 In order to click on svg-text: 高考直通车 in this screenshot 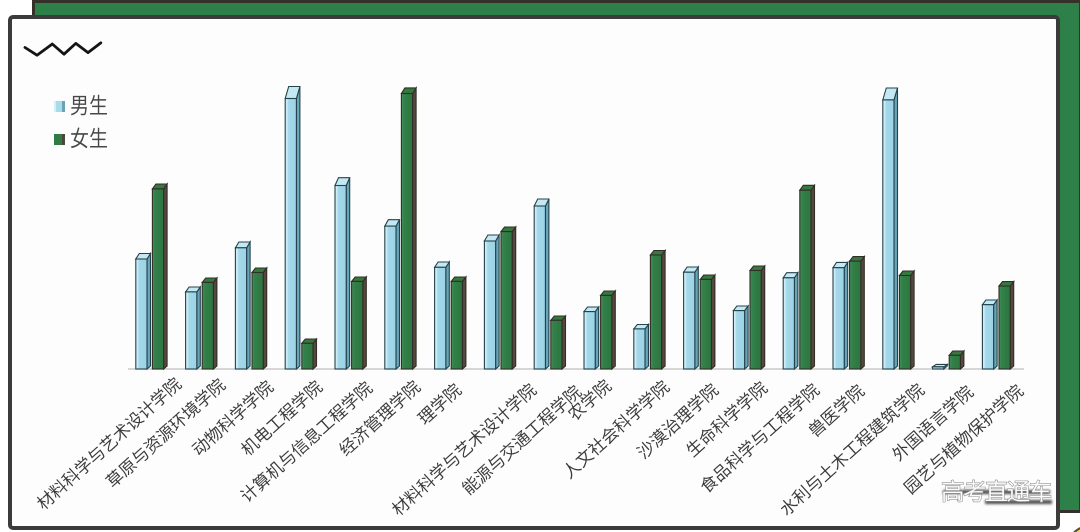, I will do `click(996, 491)`.